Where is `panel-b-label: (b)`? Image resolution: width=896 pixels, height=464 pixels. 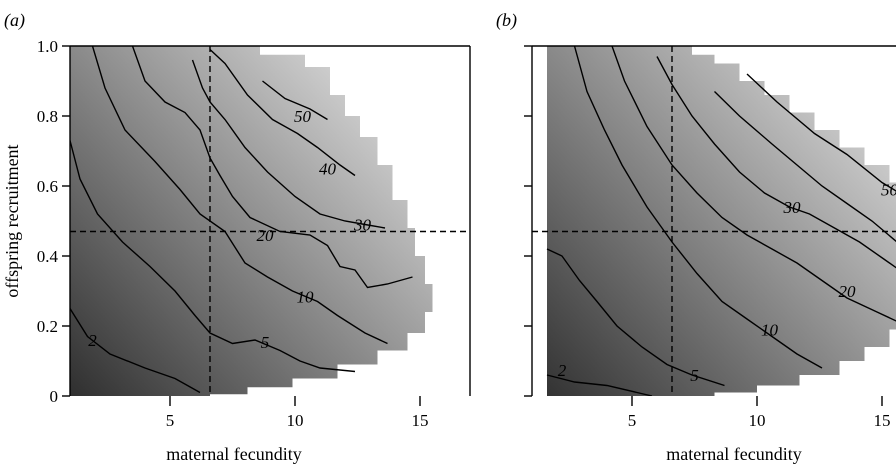
panel-b-label: (b) is located at coordinates (506, 20).